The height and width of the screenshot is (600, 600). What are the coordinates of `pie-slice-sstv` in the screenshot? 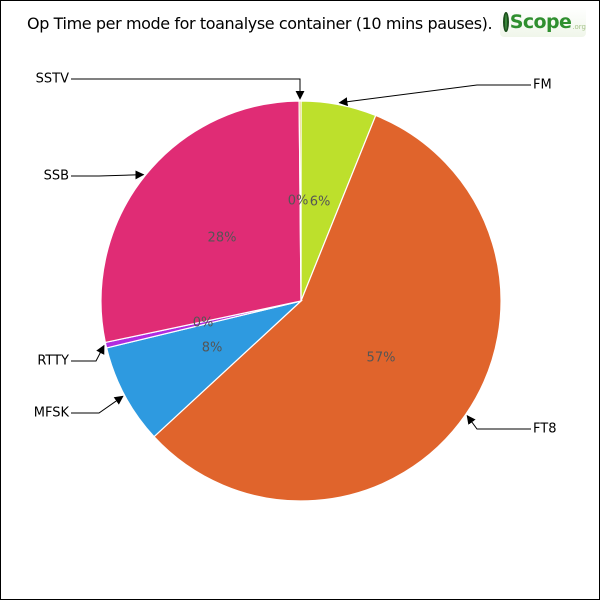 It's located at (300, 201).